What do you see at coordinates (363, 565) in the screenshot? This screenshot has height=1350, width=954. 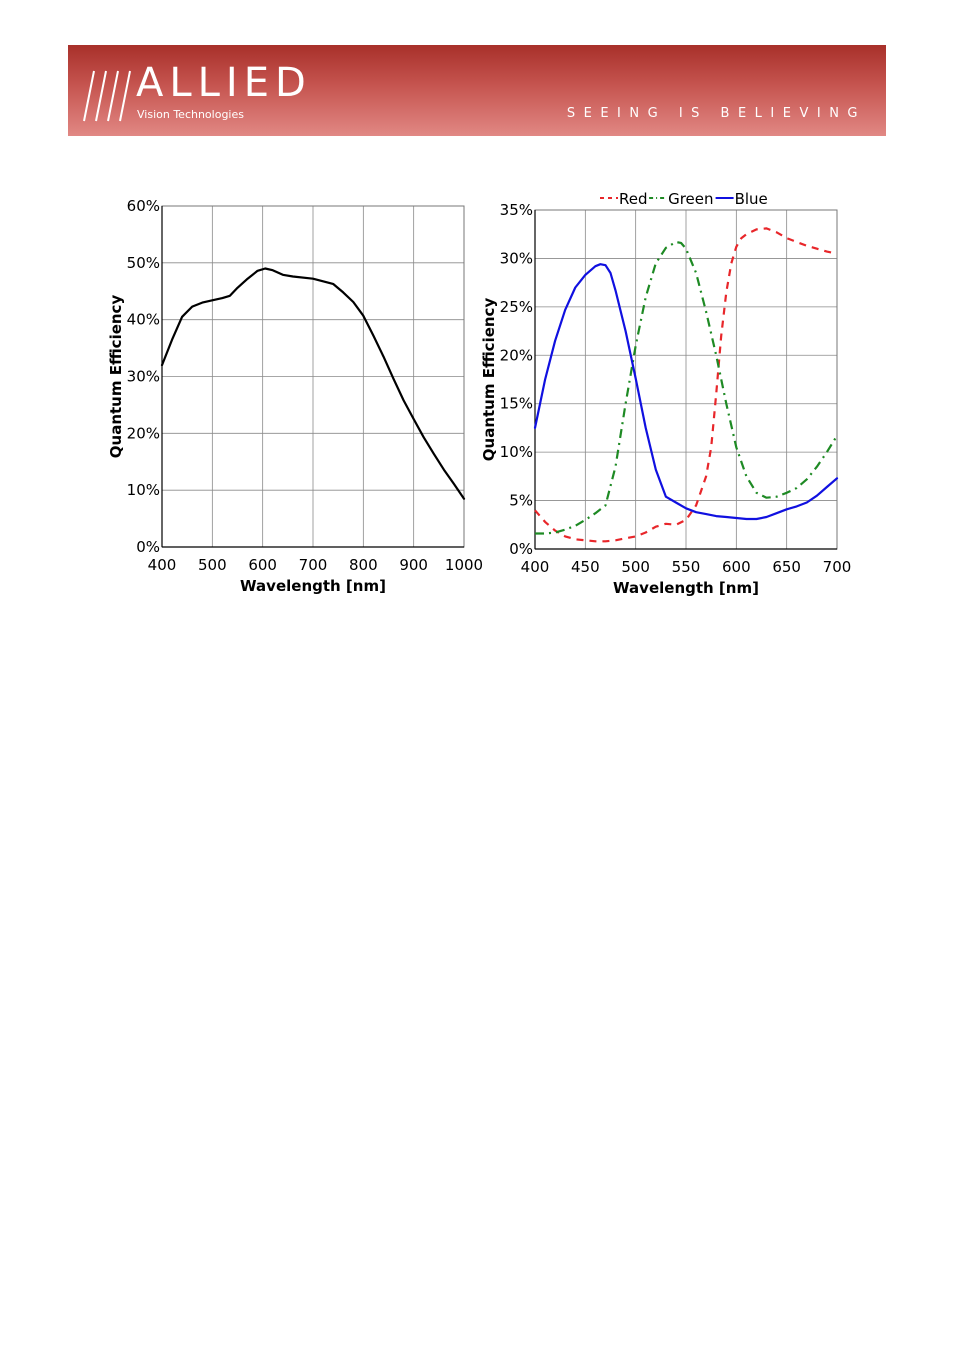 I see `x-tick-label: 800` at bounding box center [363, 565].